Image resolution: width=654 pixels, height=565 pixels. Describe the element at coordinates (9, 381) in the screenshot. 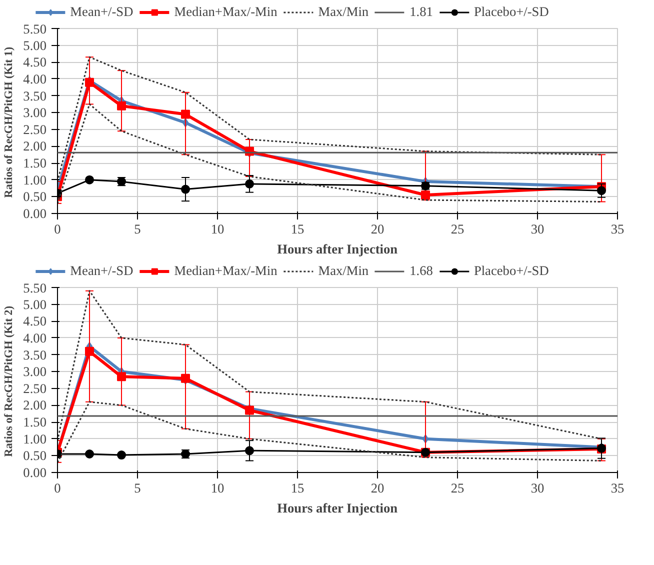

I see `y-axis-title: Ratios of RecGH/PitGH (Kit 2)` at that location.